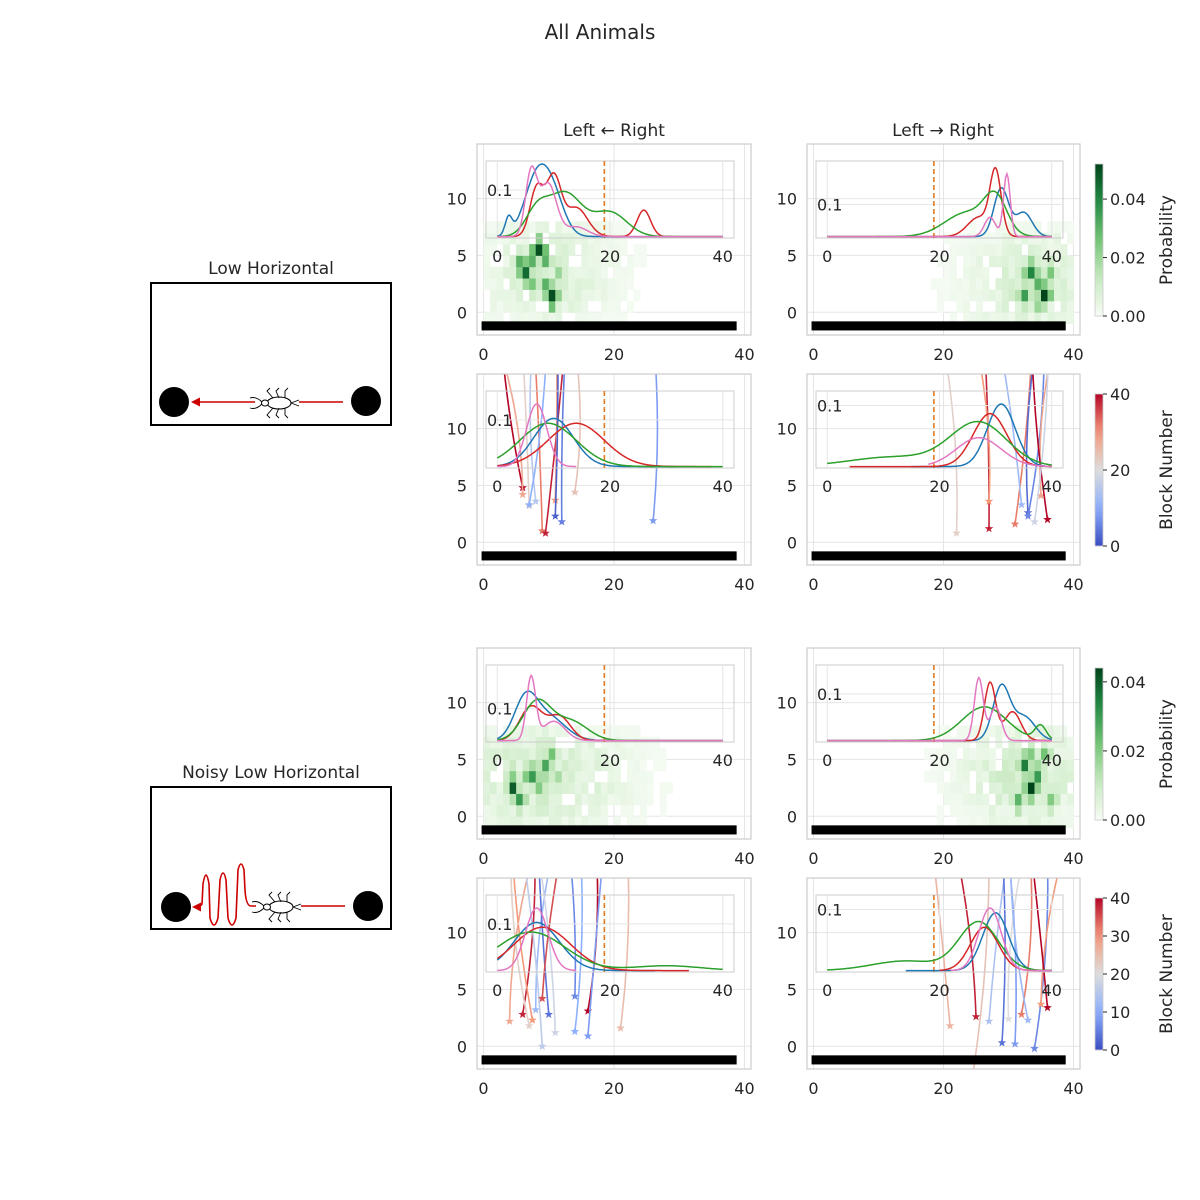  What do you see at coordinates (1128, 199) in the screenshot?
I see `colorbar-tick-label: 0.04` at bounding box center [1128, 199].